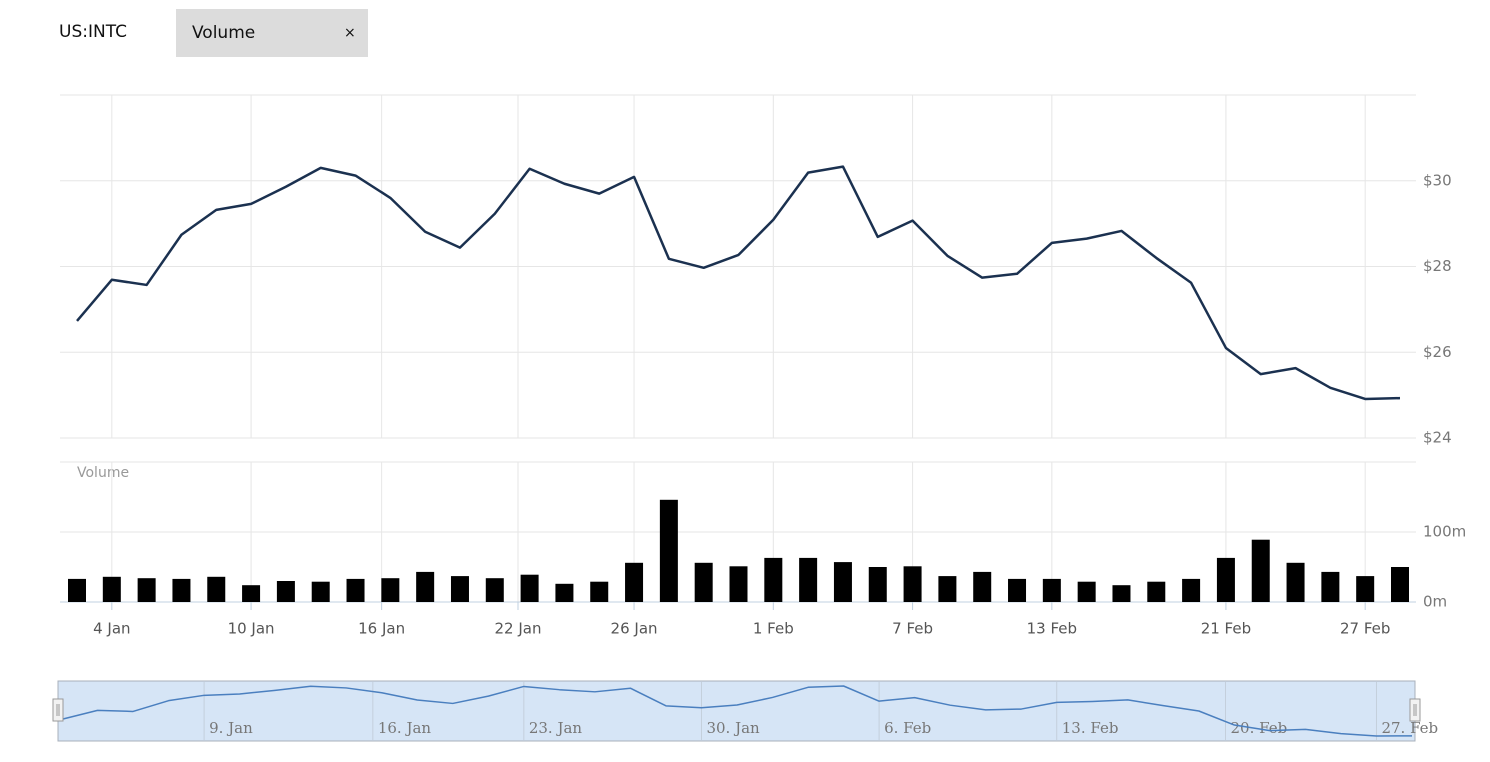  What do you see at coordinates (251, 629) in the screenshot?
I see `x-tick-label: 10 Jan` at bounding box center [251, 629].